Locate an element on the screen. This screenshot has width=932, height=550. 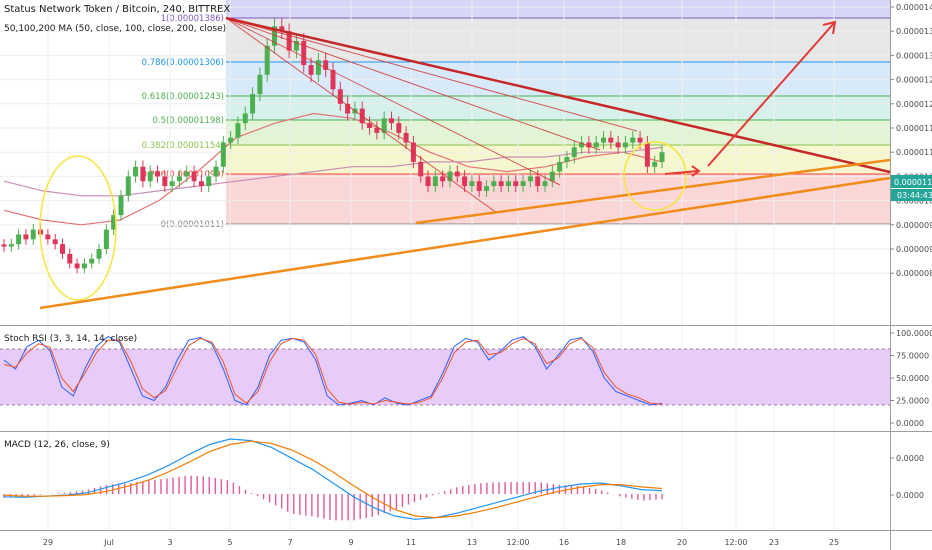
fib-level-label: 0.382(0.00001154) is located at coordinates (183, 146).